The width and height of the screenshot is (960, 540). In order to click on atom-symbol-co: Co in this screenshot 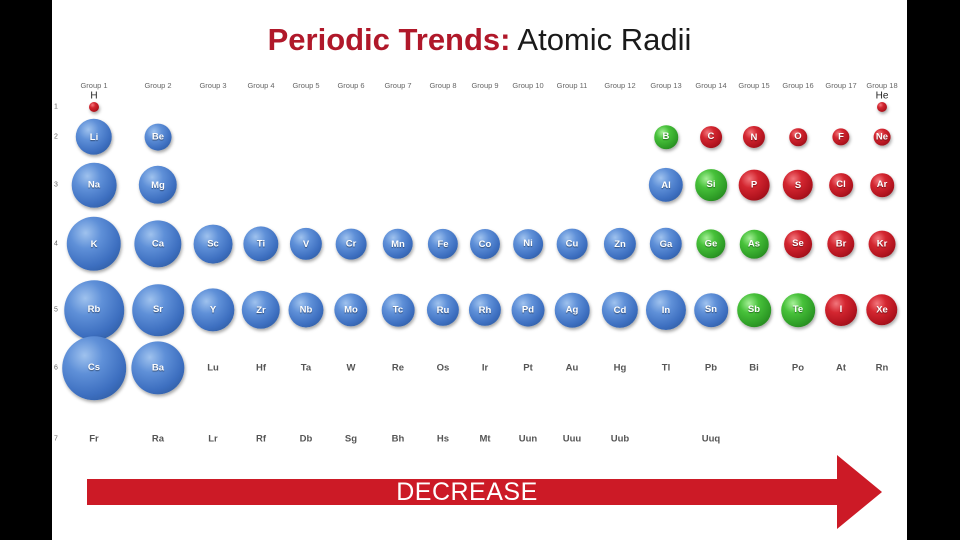, I will do `click(485, 244)`.